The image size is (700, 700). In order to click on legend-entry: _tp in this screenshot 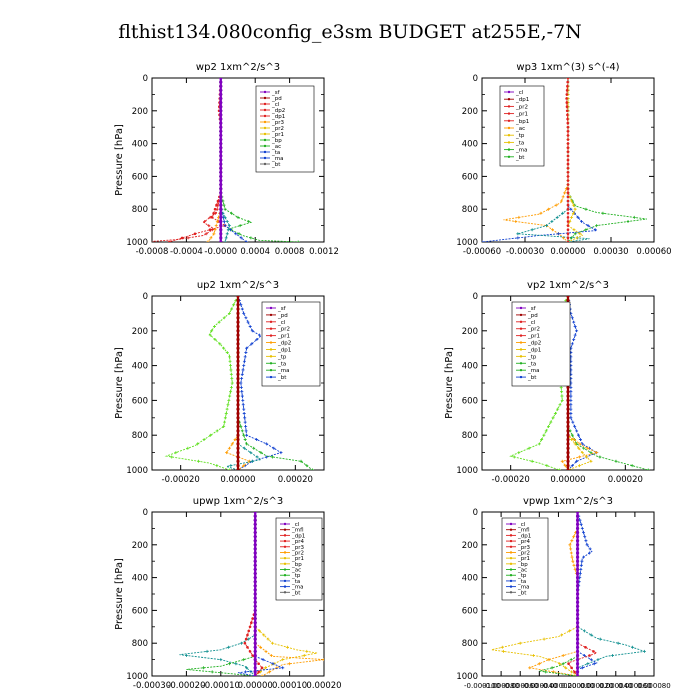, I will do `click(296, 576)`.